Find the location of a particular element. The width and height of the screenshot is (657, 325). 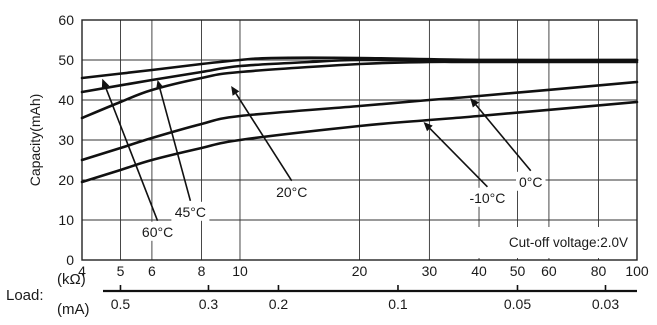

x-tick-labels: 4 5 6 8 10 20 30 40 50 60 80 100 is located at coordinates (363, 271).